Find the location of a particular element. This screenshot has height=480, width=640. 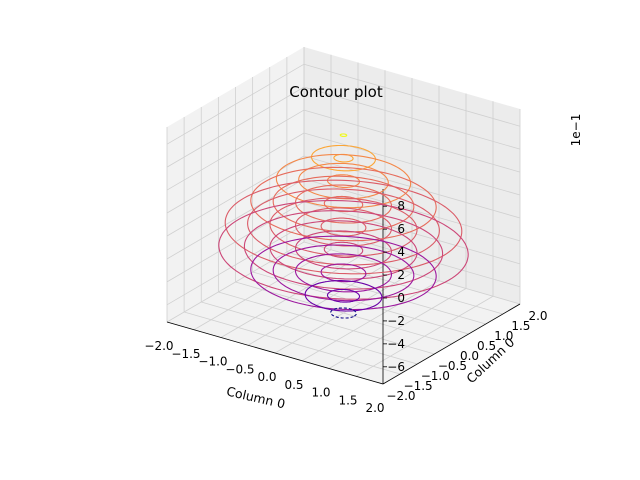

z-tick-label: 2 is located at coordinates (401, 275).